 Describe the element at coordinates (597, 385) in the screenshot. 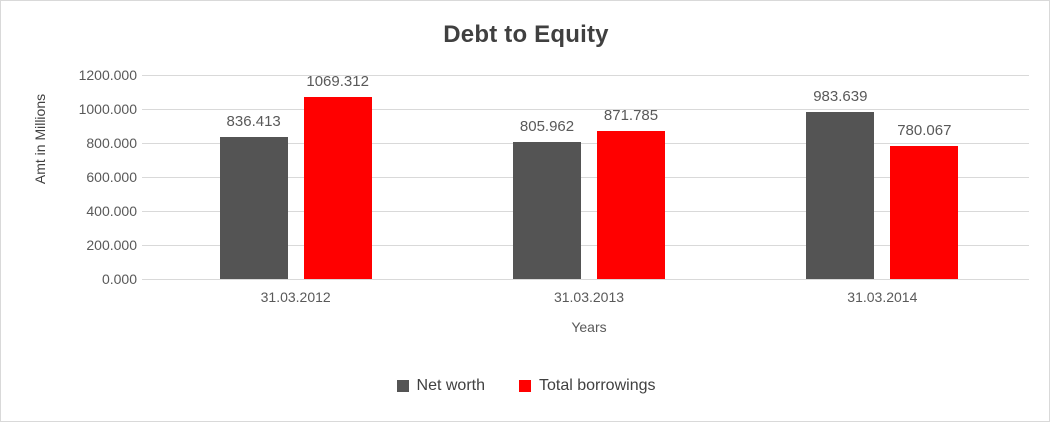

I see `legend-label: Total borrowings` at that location.